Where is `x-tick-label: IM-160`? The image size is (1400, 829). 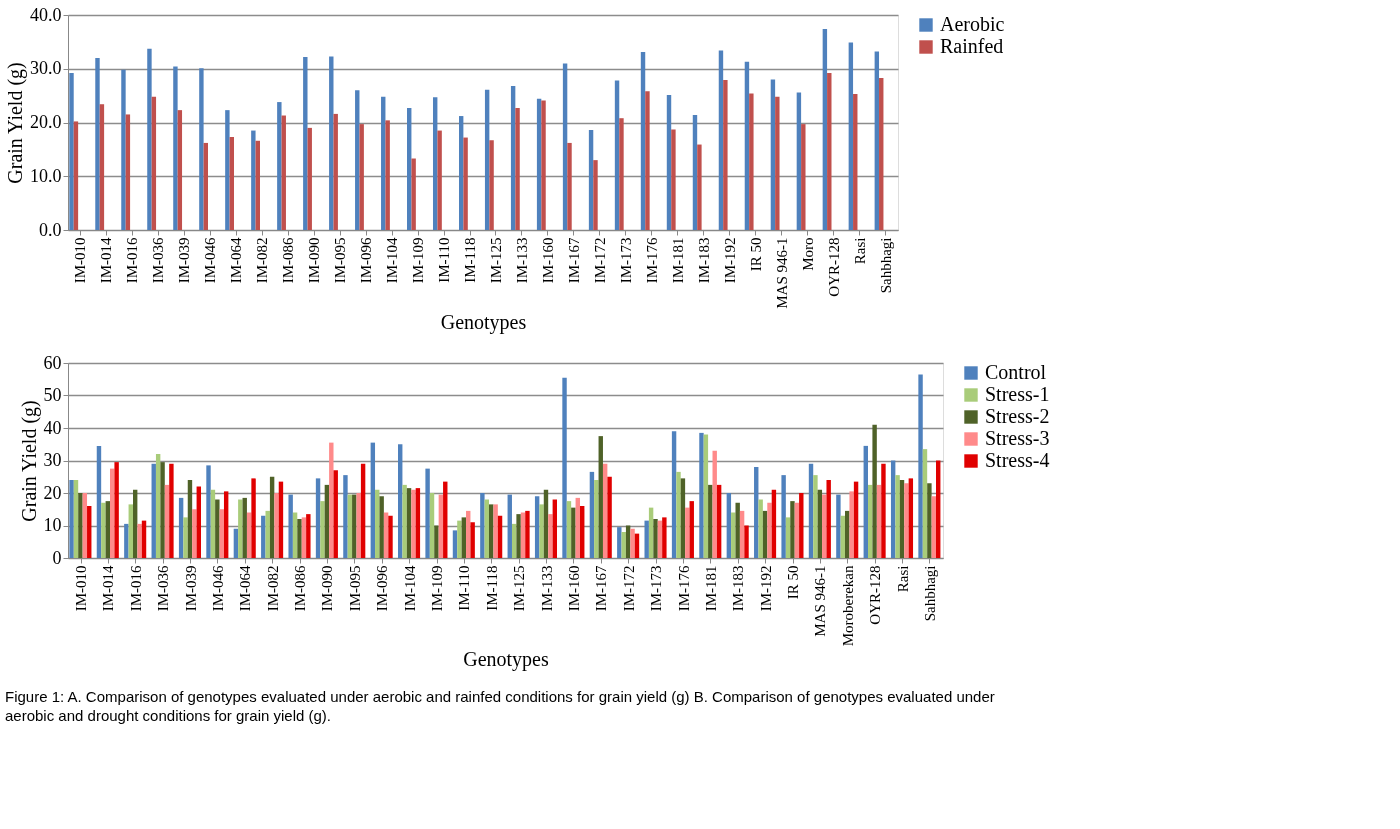 x-tick-label: IM-160 is located at coordinates (547, 260).